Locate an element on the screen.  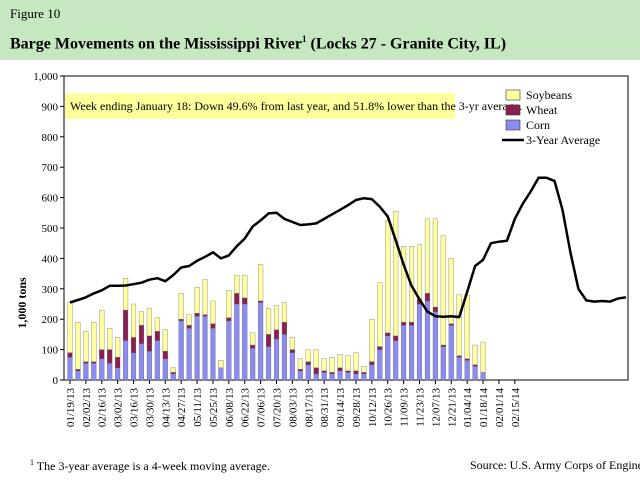
y-tick-label: 100 is located at coordinates (50, 351).